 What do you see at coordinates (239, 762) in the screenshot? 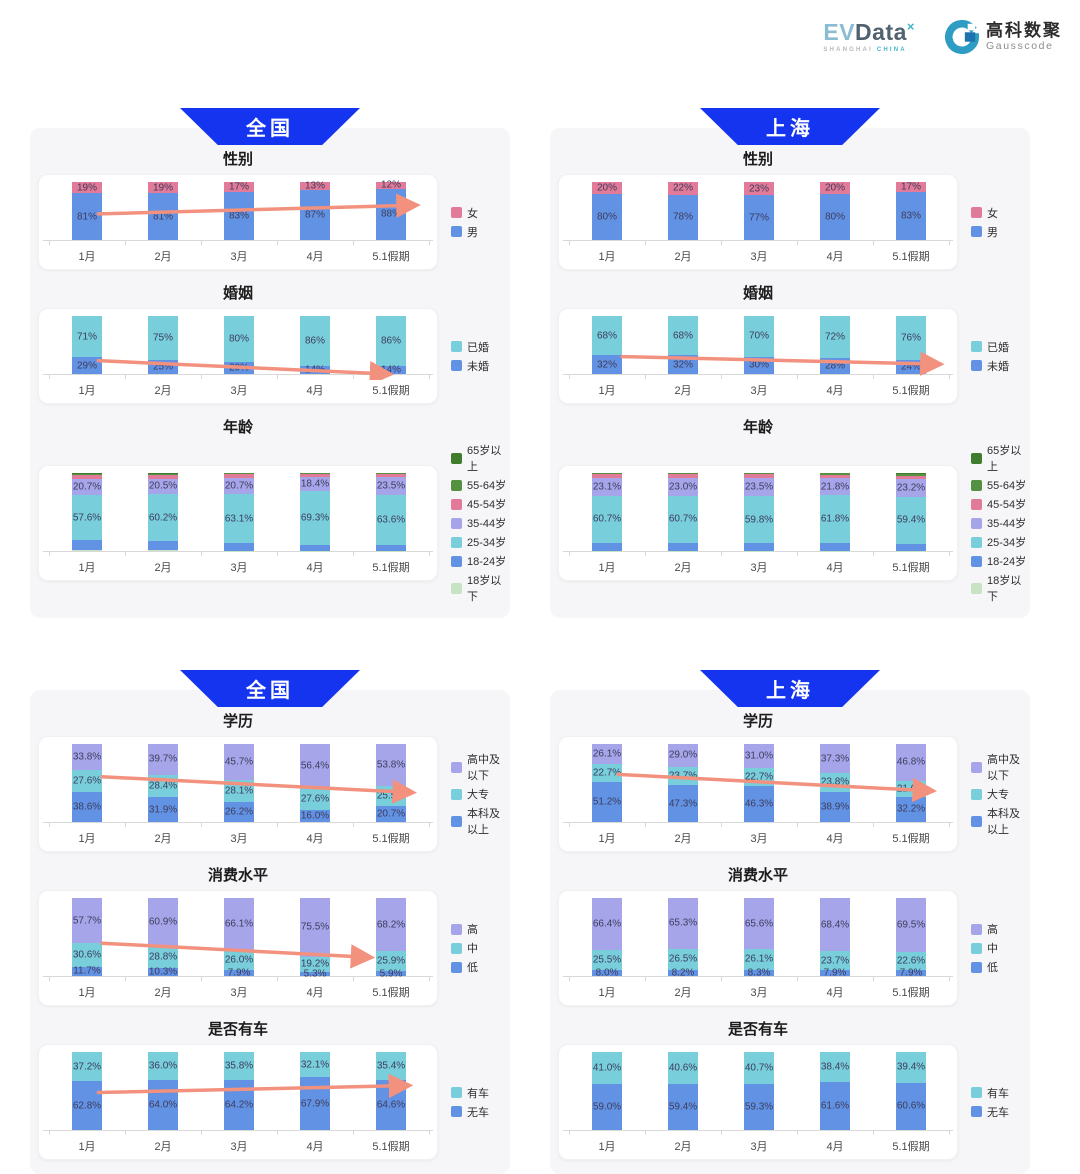
I see `bar-segment: 45.7%` at bounding box center [239, 762].